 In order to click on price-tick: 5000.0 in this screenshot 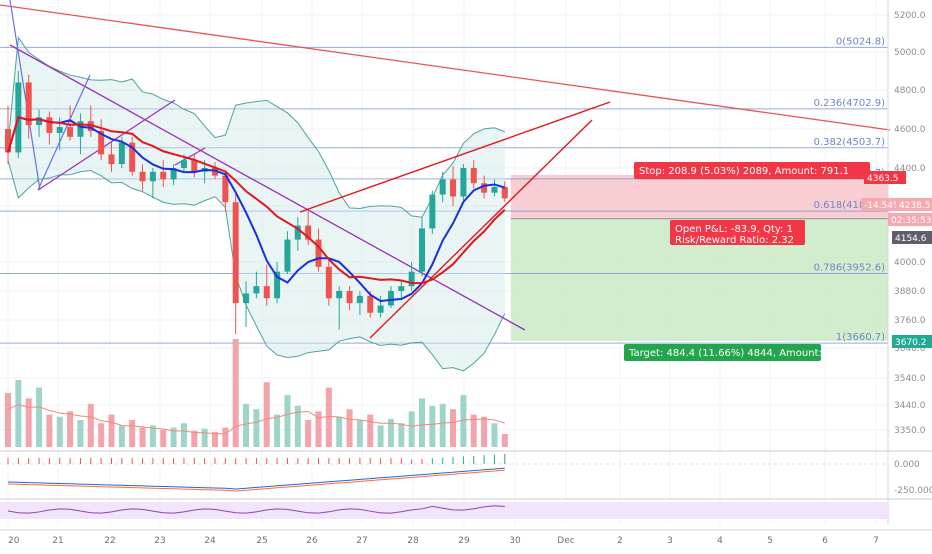, I will do `click(910, 53)`.